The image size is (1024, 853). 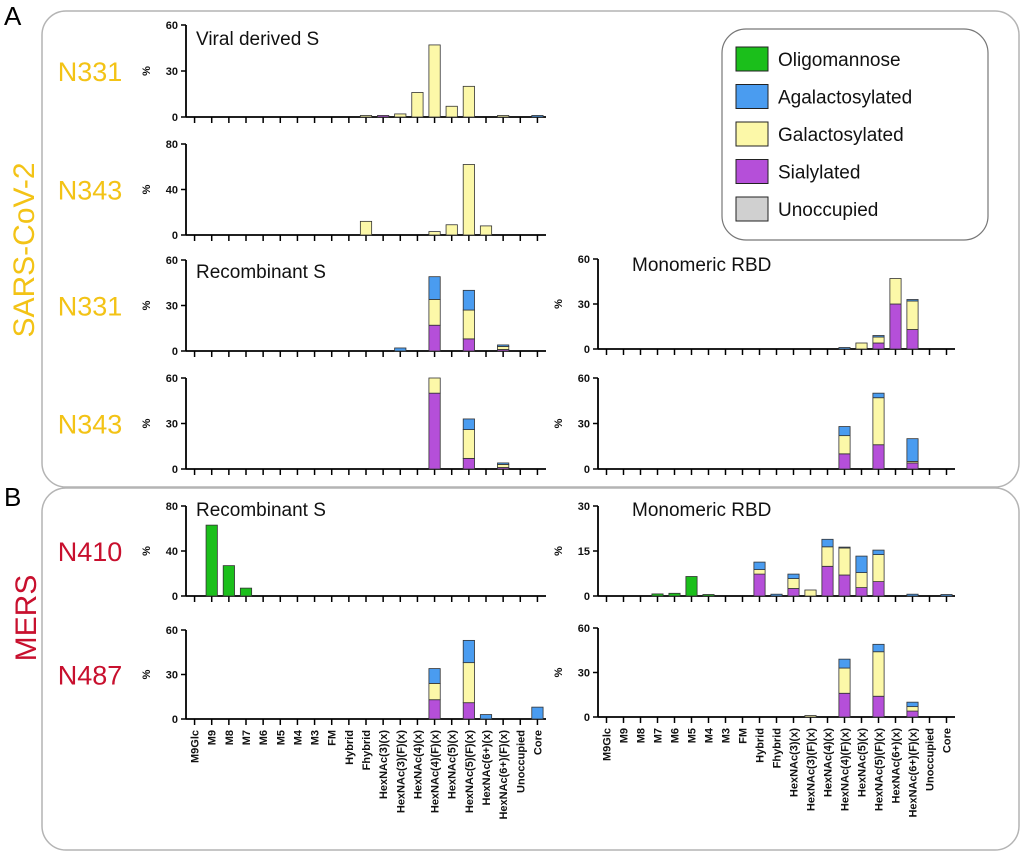 I want to click on group-label-mers: MERS, so click(x=26, y=618).